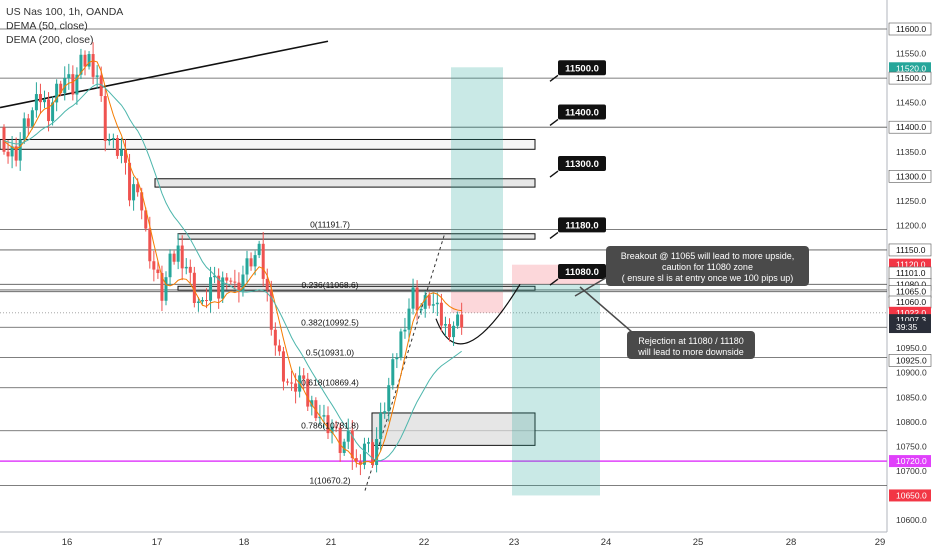 The image size is (932, 555). I want to click on level-tag-11300: 11300.0, so click(577, 167).